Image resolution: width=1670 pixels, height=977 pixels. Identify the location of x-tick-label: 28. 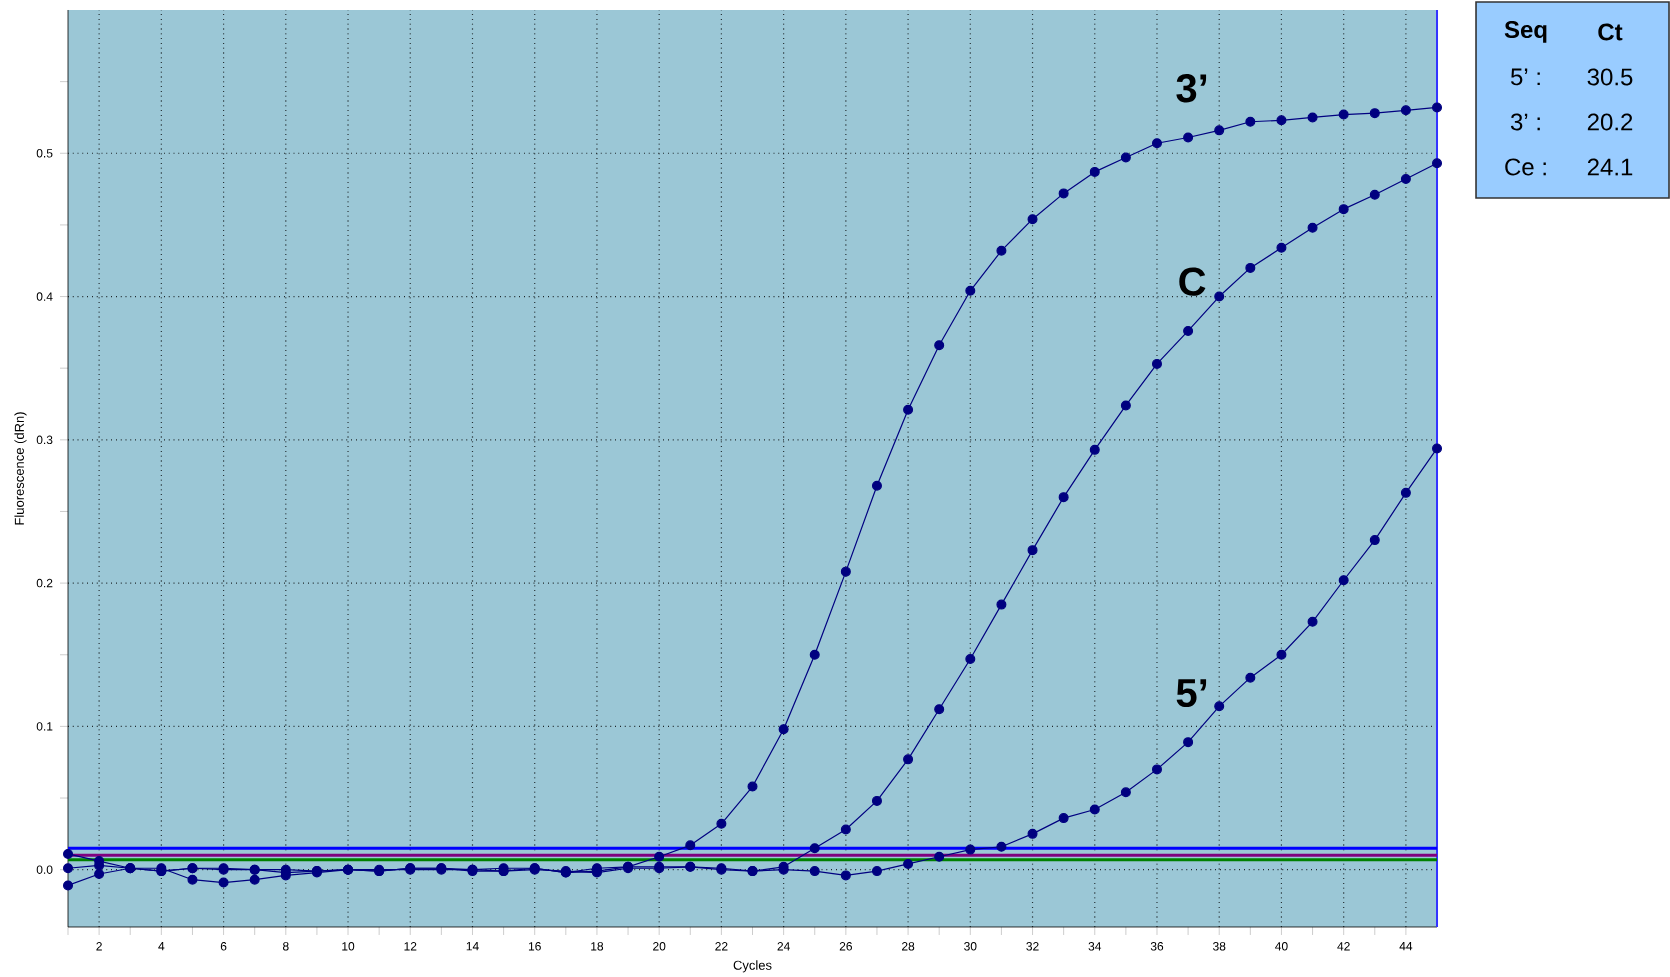
(908, 946).